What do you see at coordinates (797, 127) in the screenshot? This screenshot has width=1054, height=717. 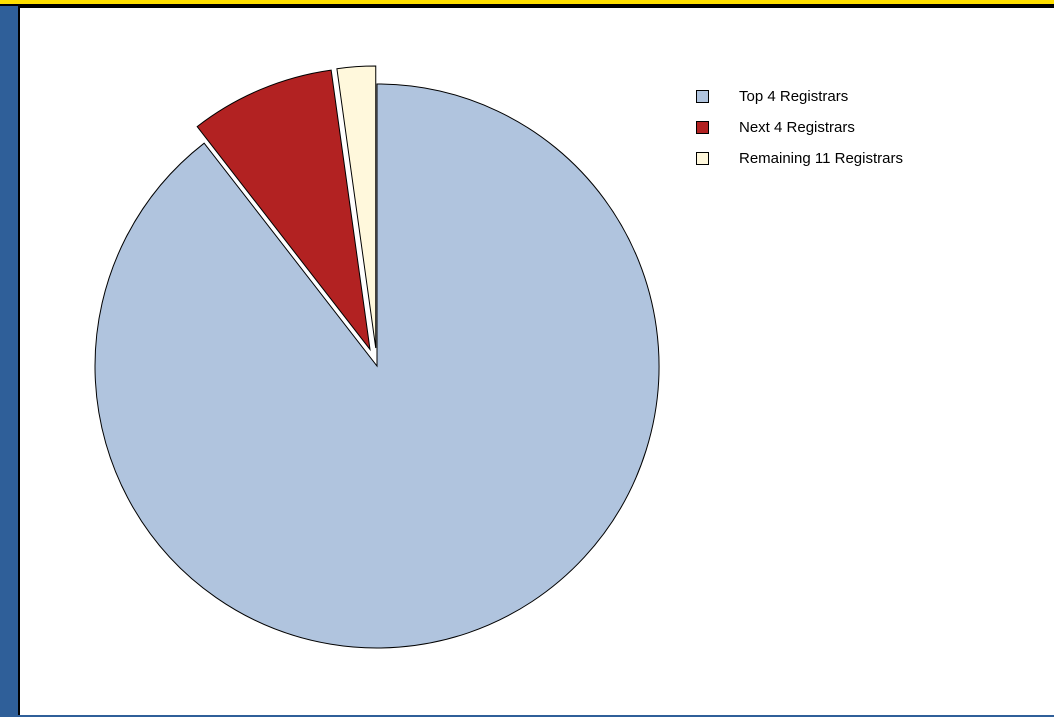 I see `legend-label-next-4: Next 4 Registrars` at bounding box center [797, 127].